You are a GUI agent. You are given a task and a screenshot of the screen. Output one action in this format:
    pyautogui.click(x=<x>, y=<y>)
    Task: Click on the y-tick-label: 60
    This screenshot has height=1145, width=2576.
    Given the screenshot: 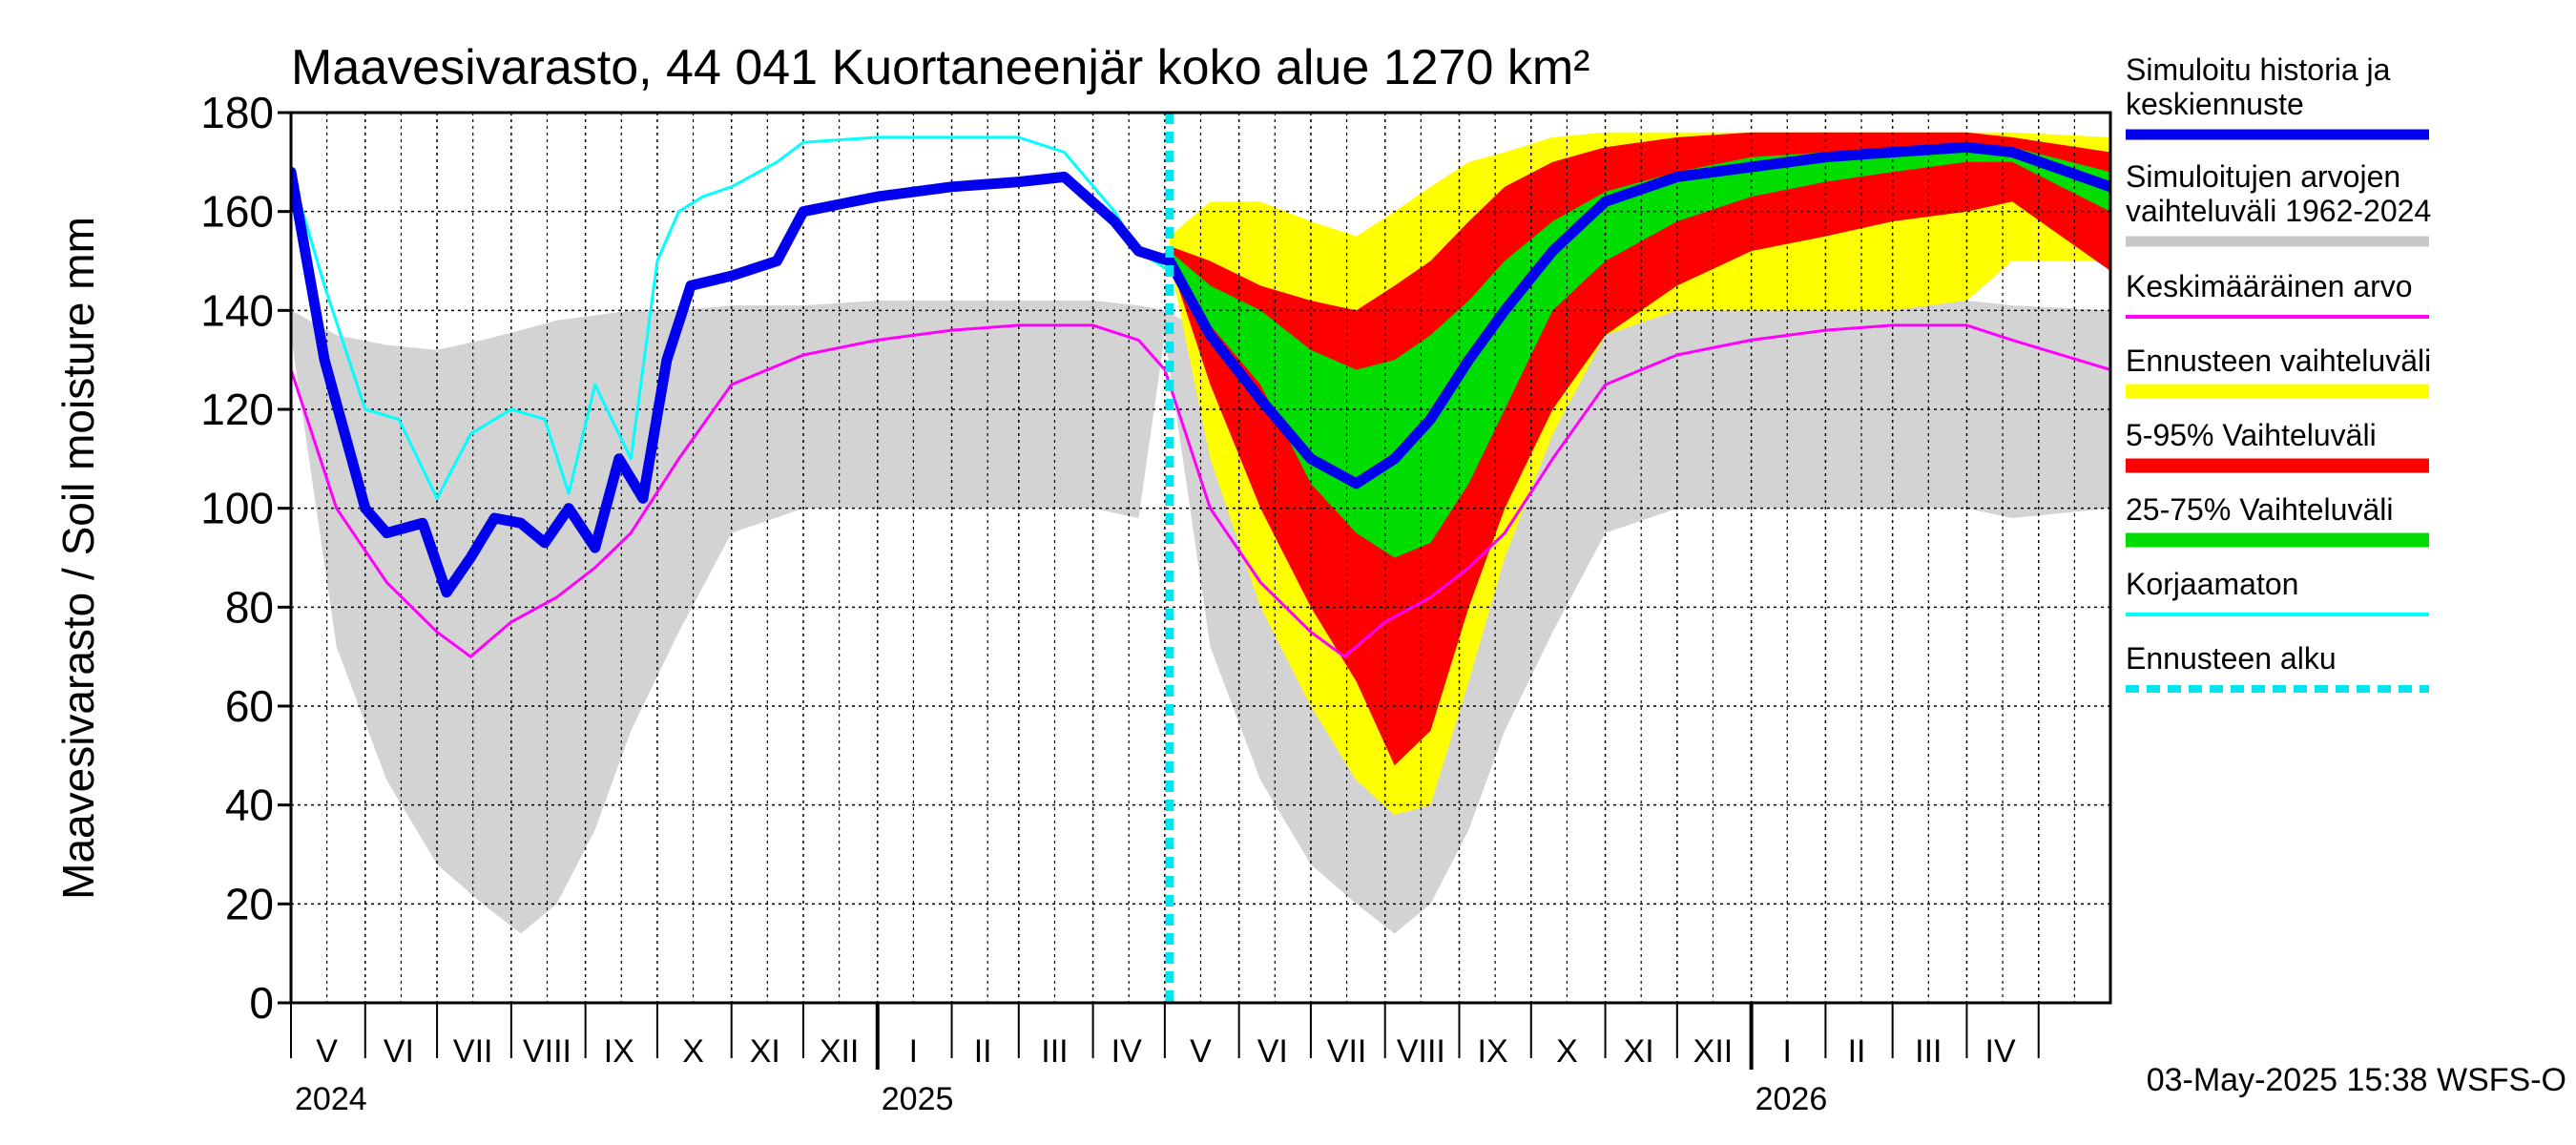 What is the action you would take?
    pyautogui.click(x=249, y=706)
    